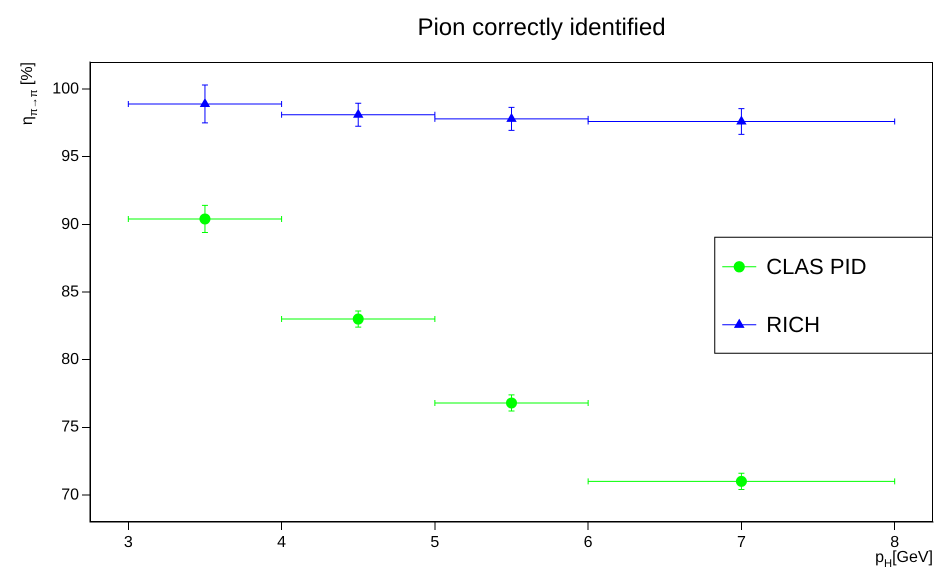  I want to click on y-tick-label: 95, so click(70, 157).